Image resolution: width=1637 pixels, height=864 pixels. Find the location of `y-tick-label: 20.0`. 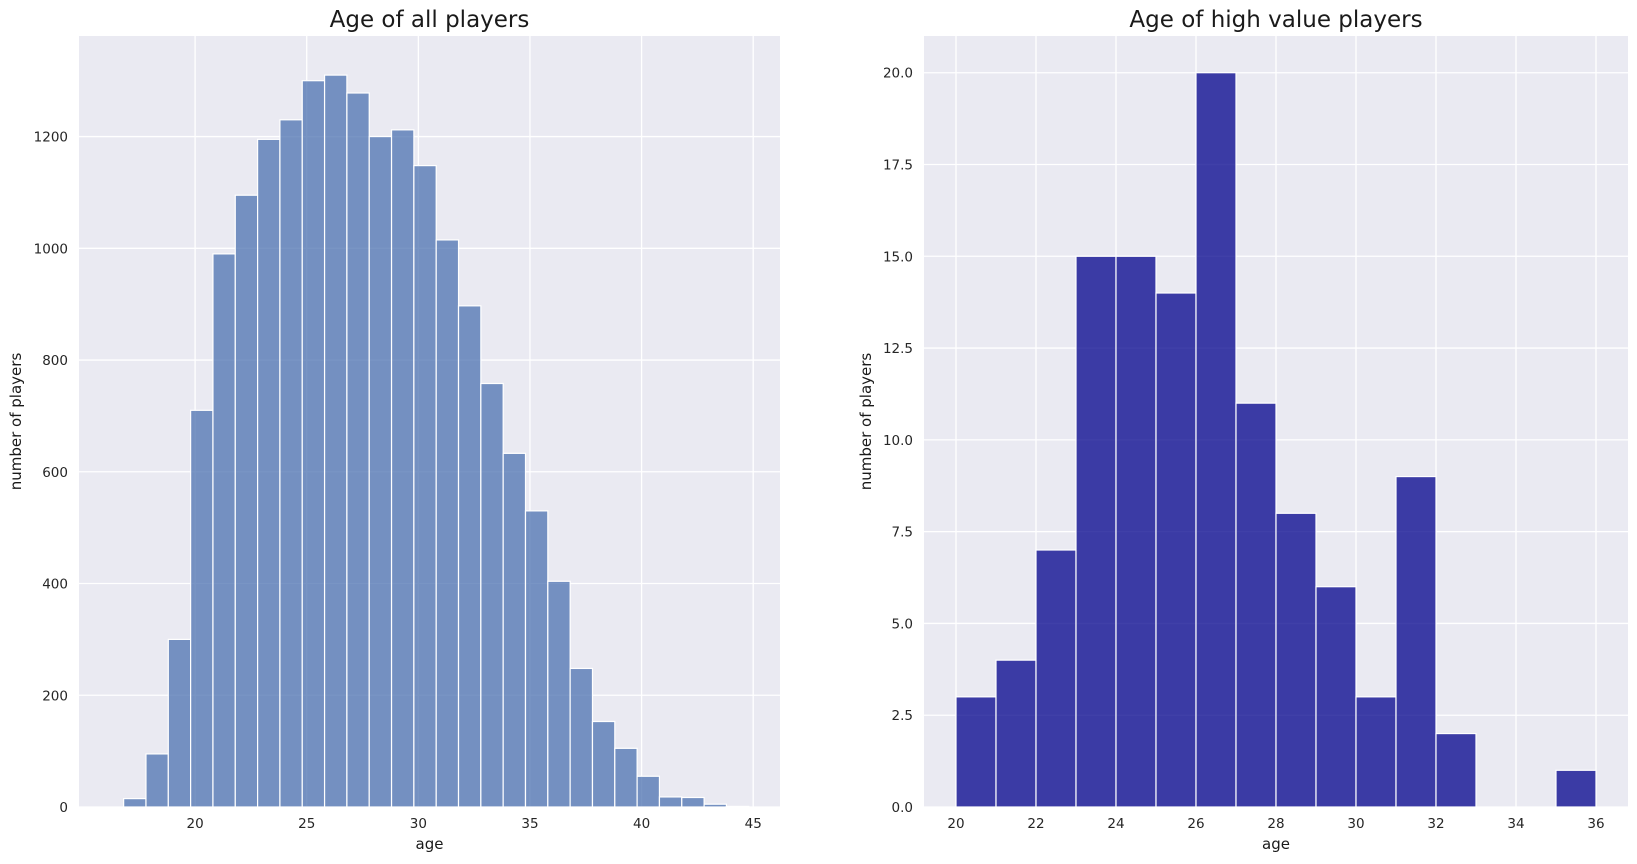

y-tick-label: 20.0 is located at coordinates (898, 74).